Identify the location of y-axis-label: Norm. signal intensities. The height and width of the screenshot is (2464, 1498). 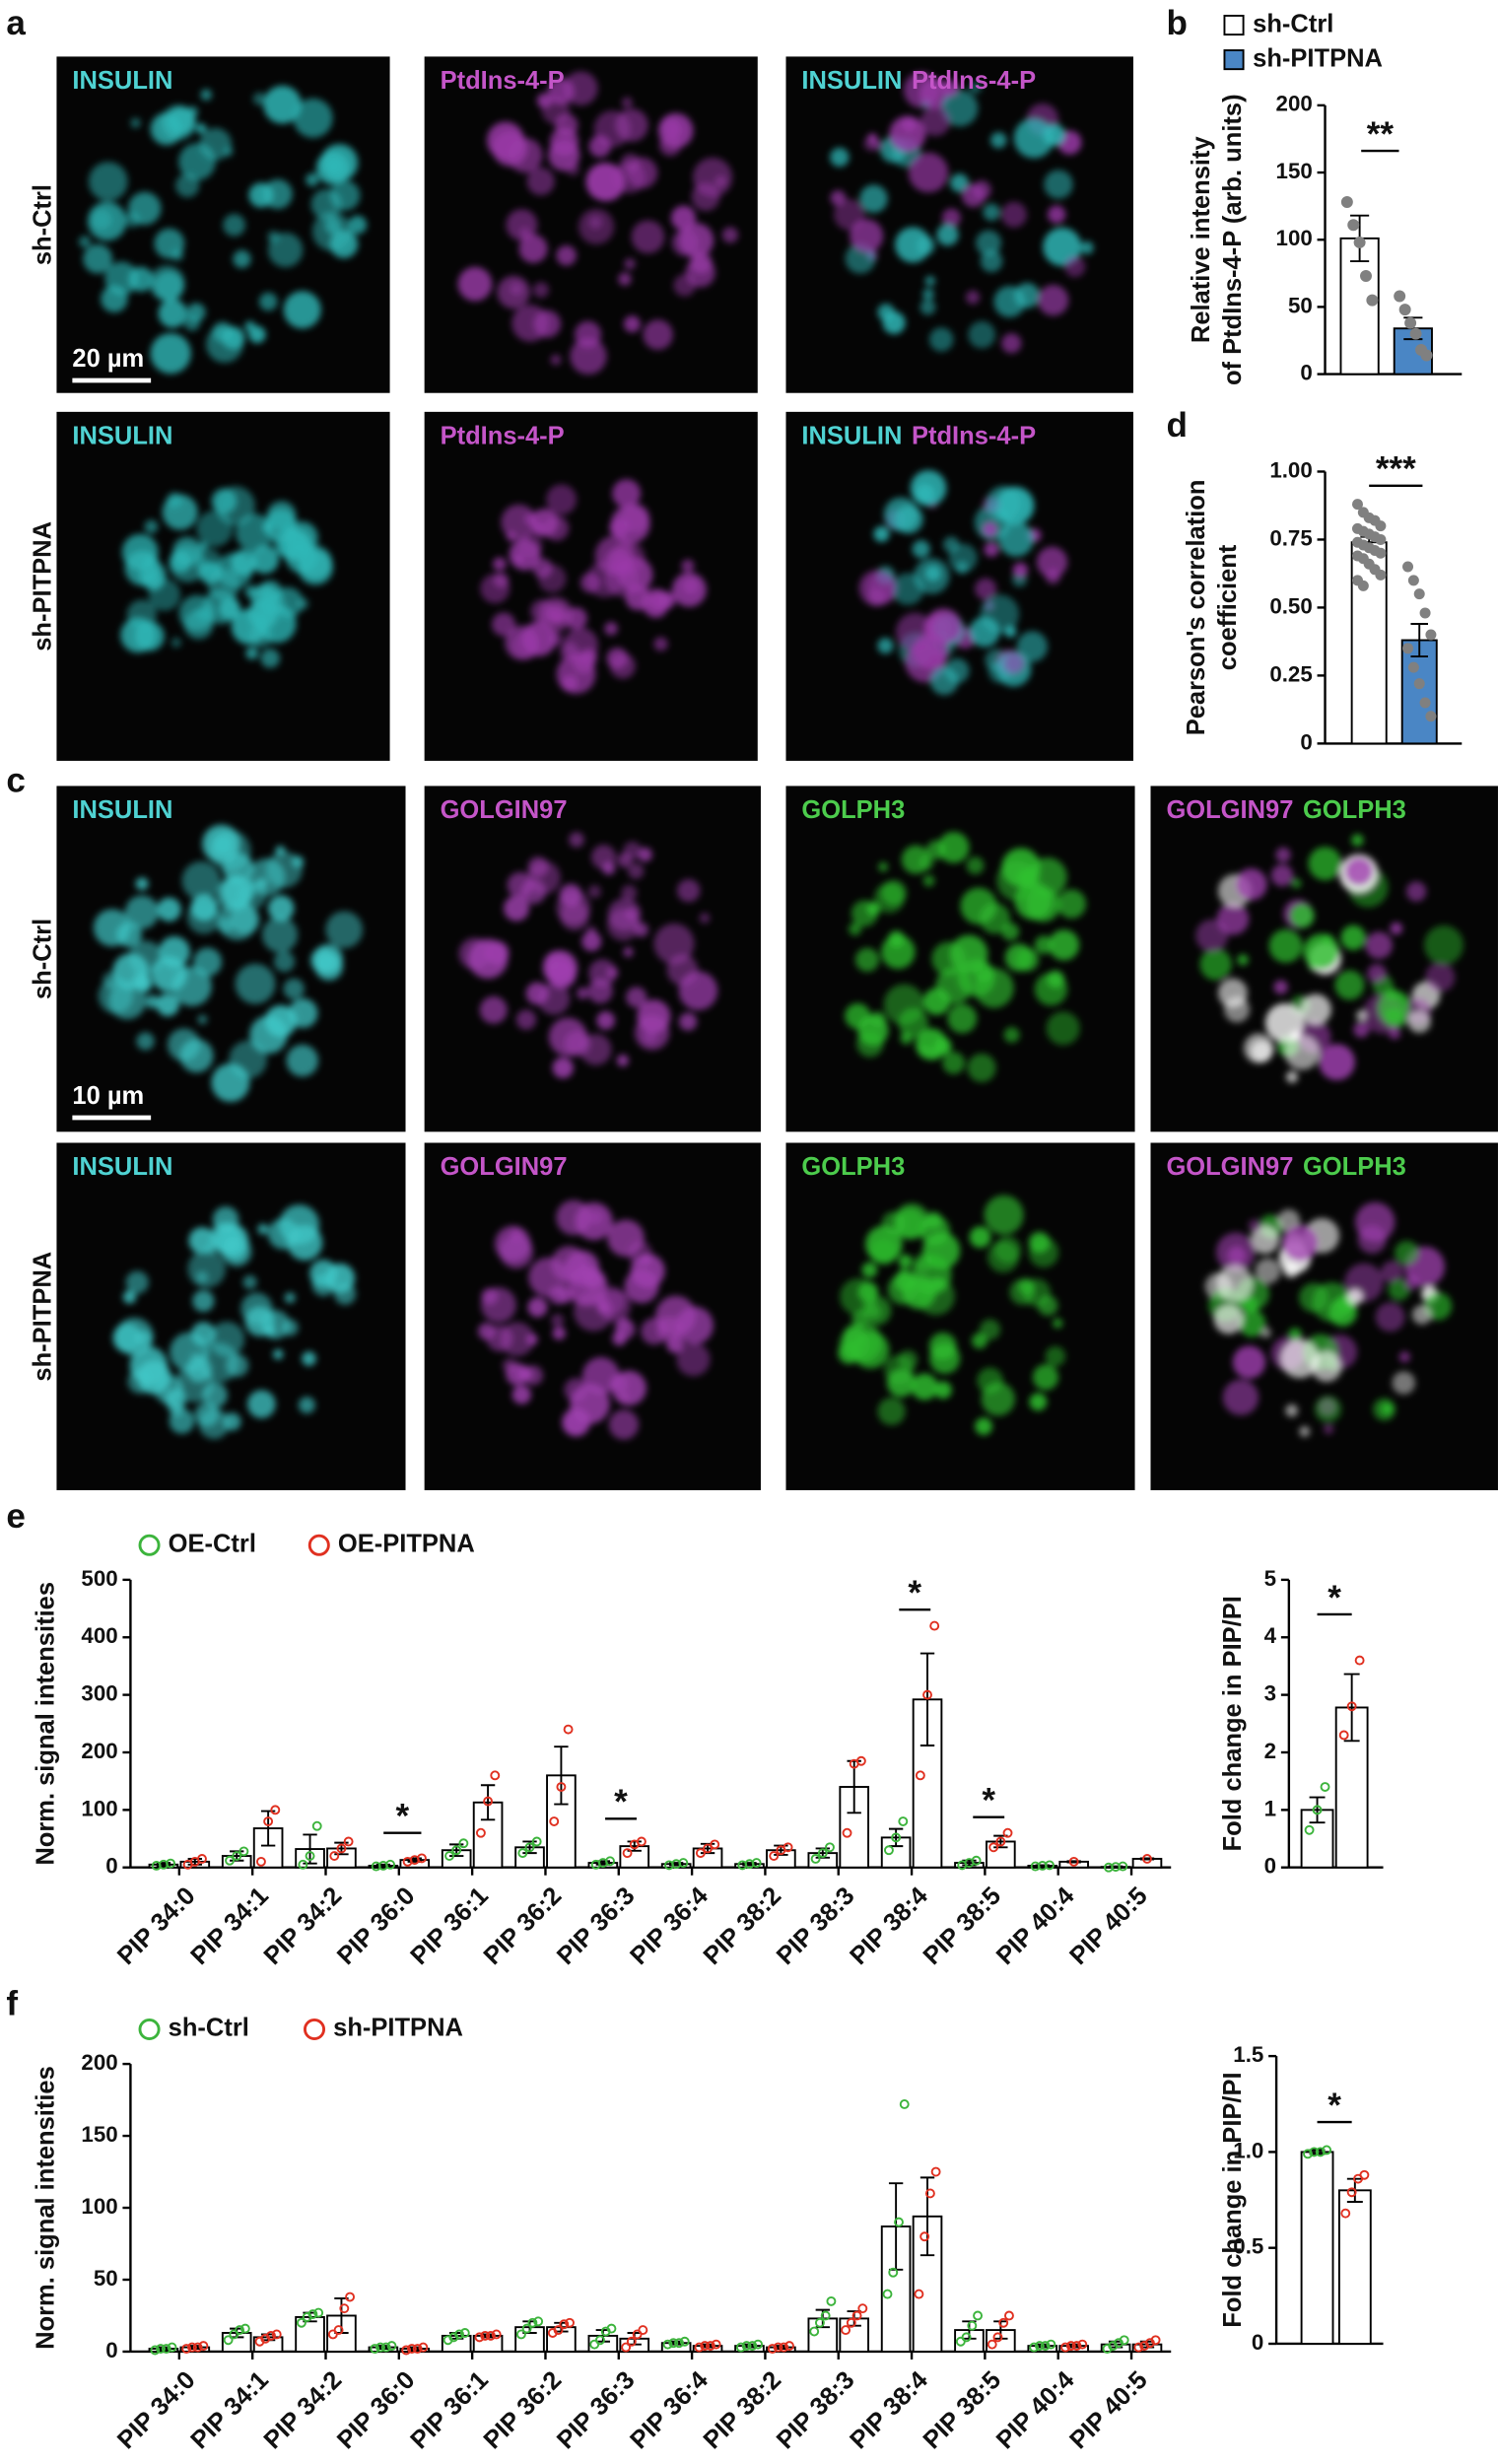
(46, 2208).